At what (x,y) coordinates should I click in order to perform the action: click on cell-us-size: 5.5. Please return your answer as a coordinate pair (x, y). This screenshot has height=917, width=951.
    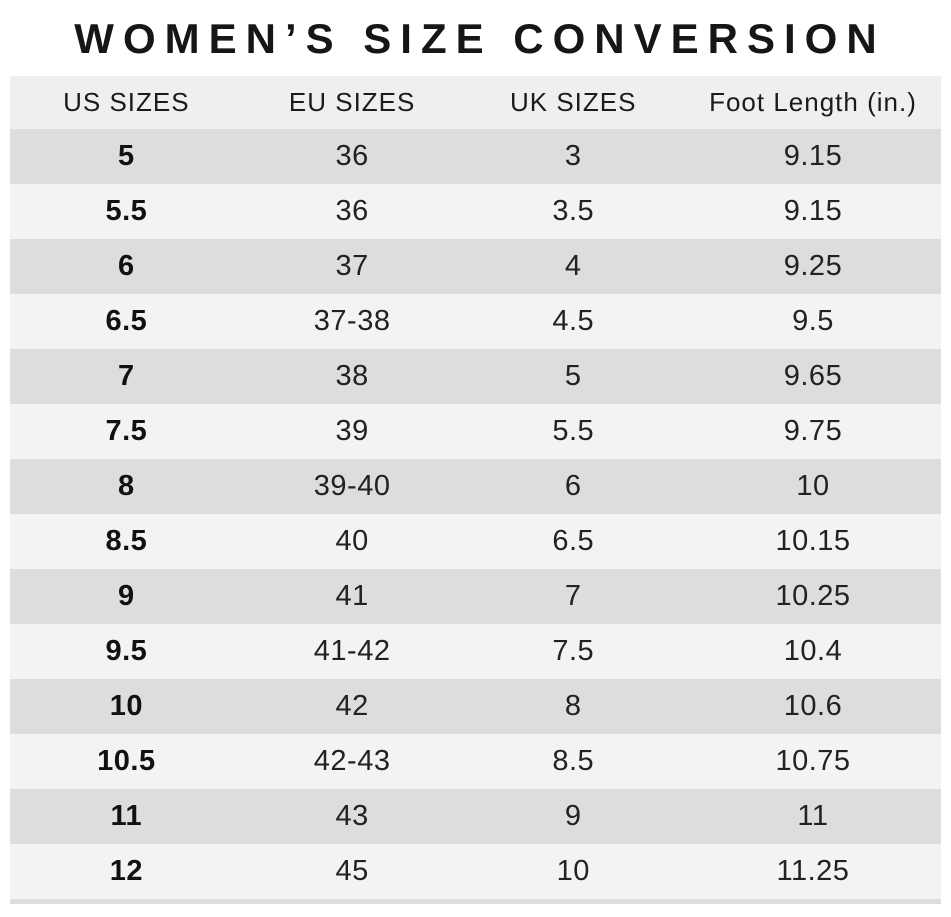
    Looking at the image, I should click on (126, 211).